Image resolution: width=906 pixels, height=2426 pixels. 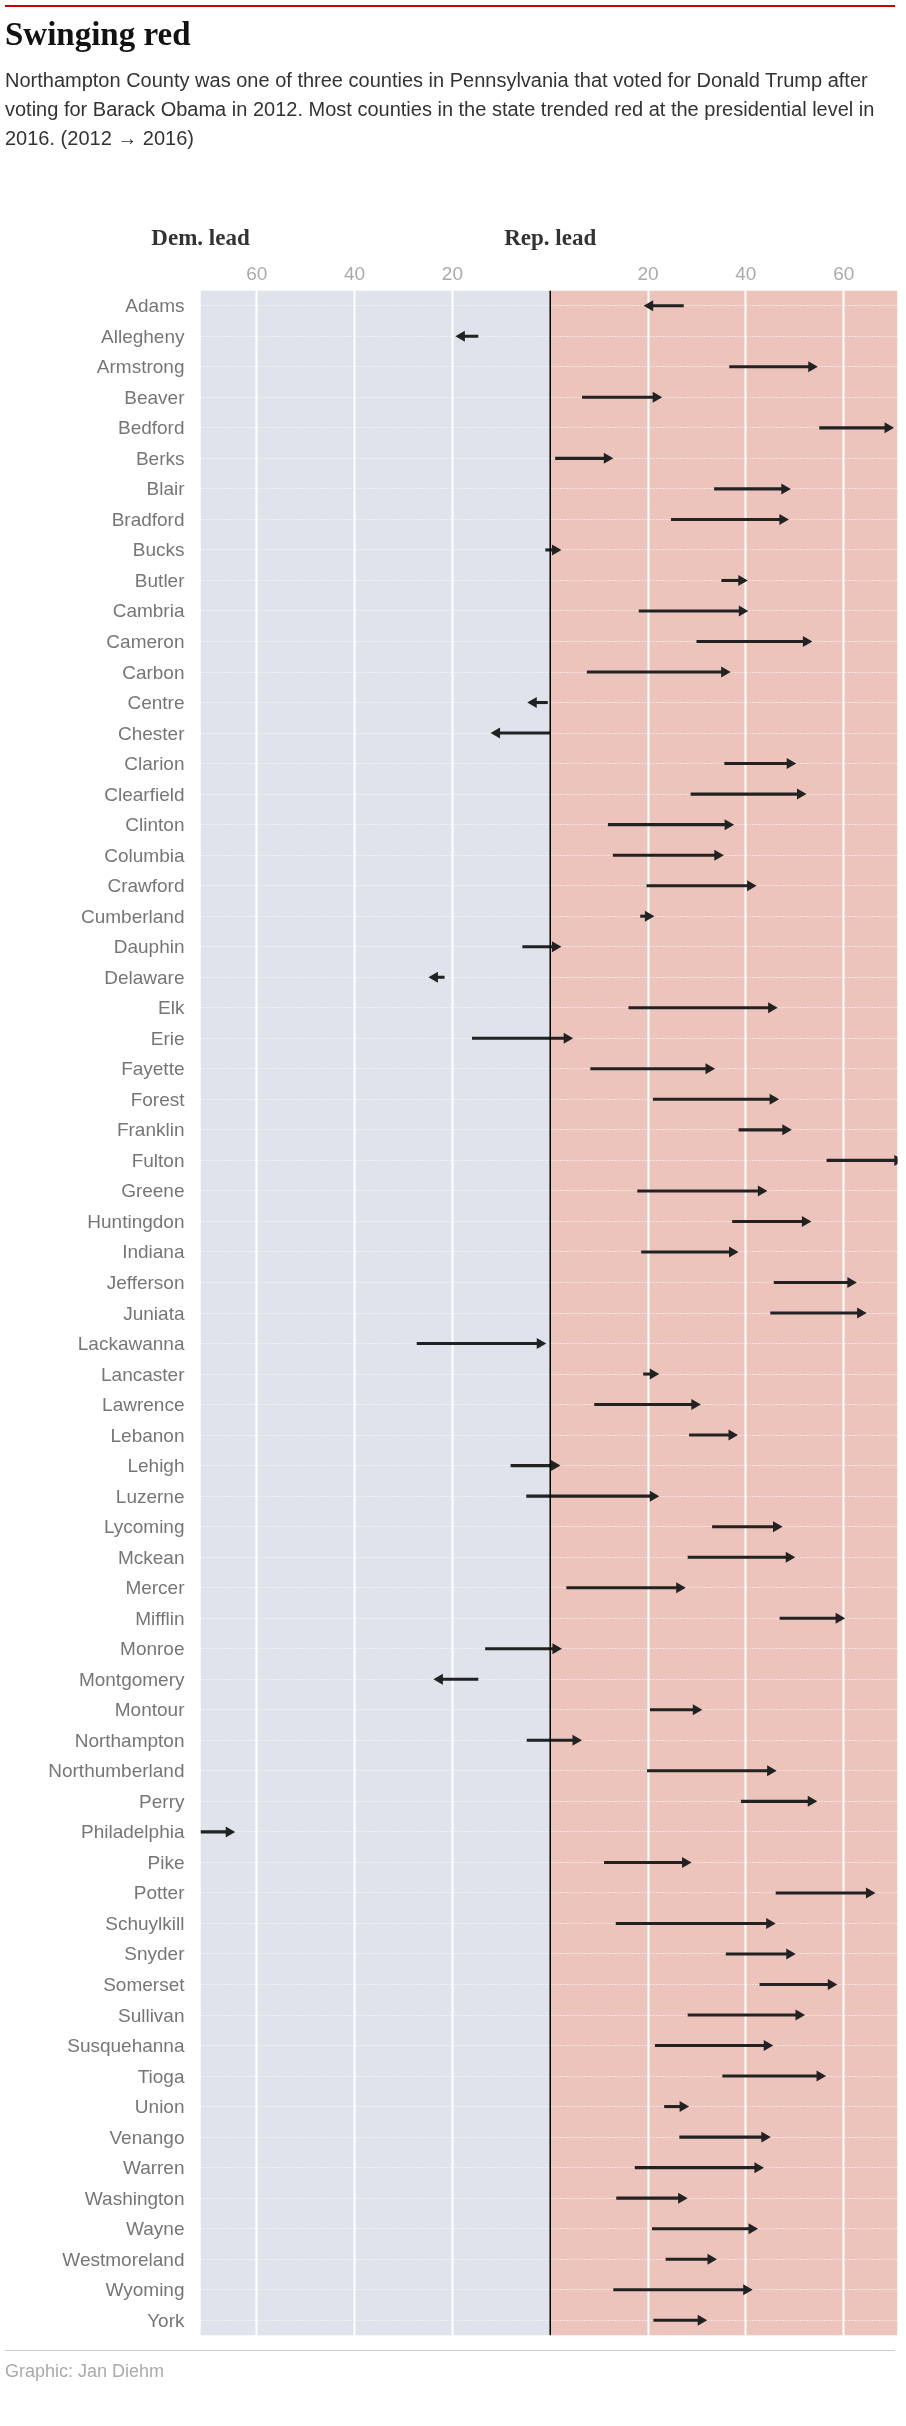 What do you see at coordinates (133, 916) in the screenshot?
I see `y-tick-label: Cumberland` at bounding box center [133, 916].